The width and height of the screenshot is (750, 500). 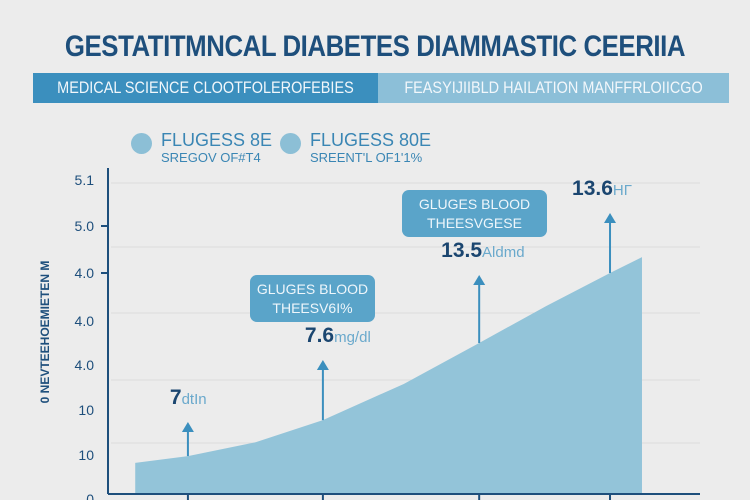 I want to click on legend-item-1: FLUGESS 8E SREGOV OF#T4, so click(x=201, y=148).